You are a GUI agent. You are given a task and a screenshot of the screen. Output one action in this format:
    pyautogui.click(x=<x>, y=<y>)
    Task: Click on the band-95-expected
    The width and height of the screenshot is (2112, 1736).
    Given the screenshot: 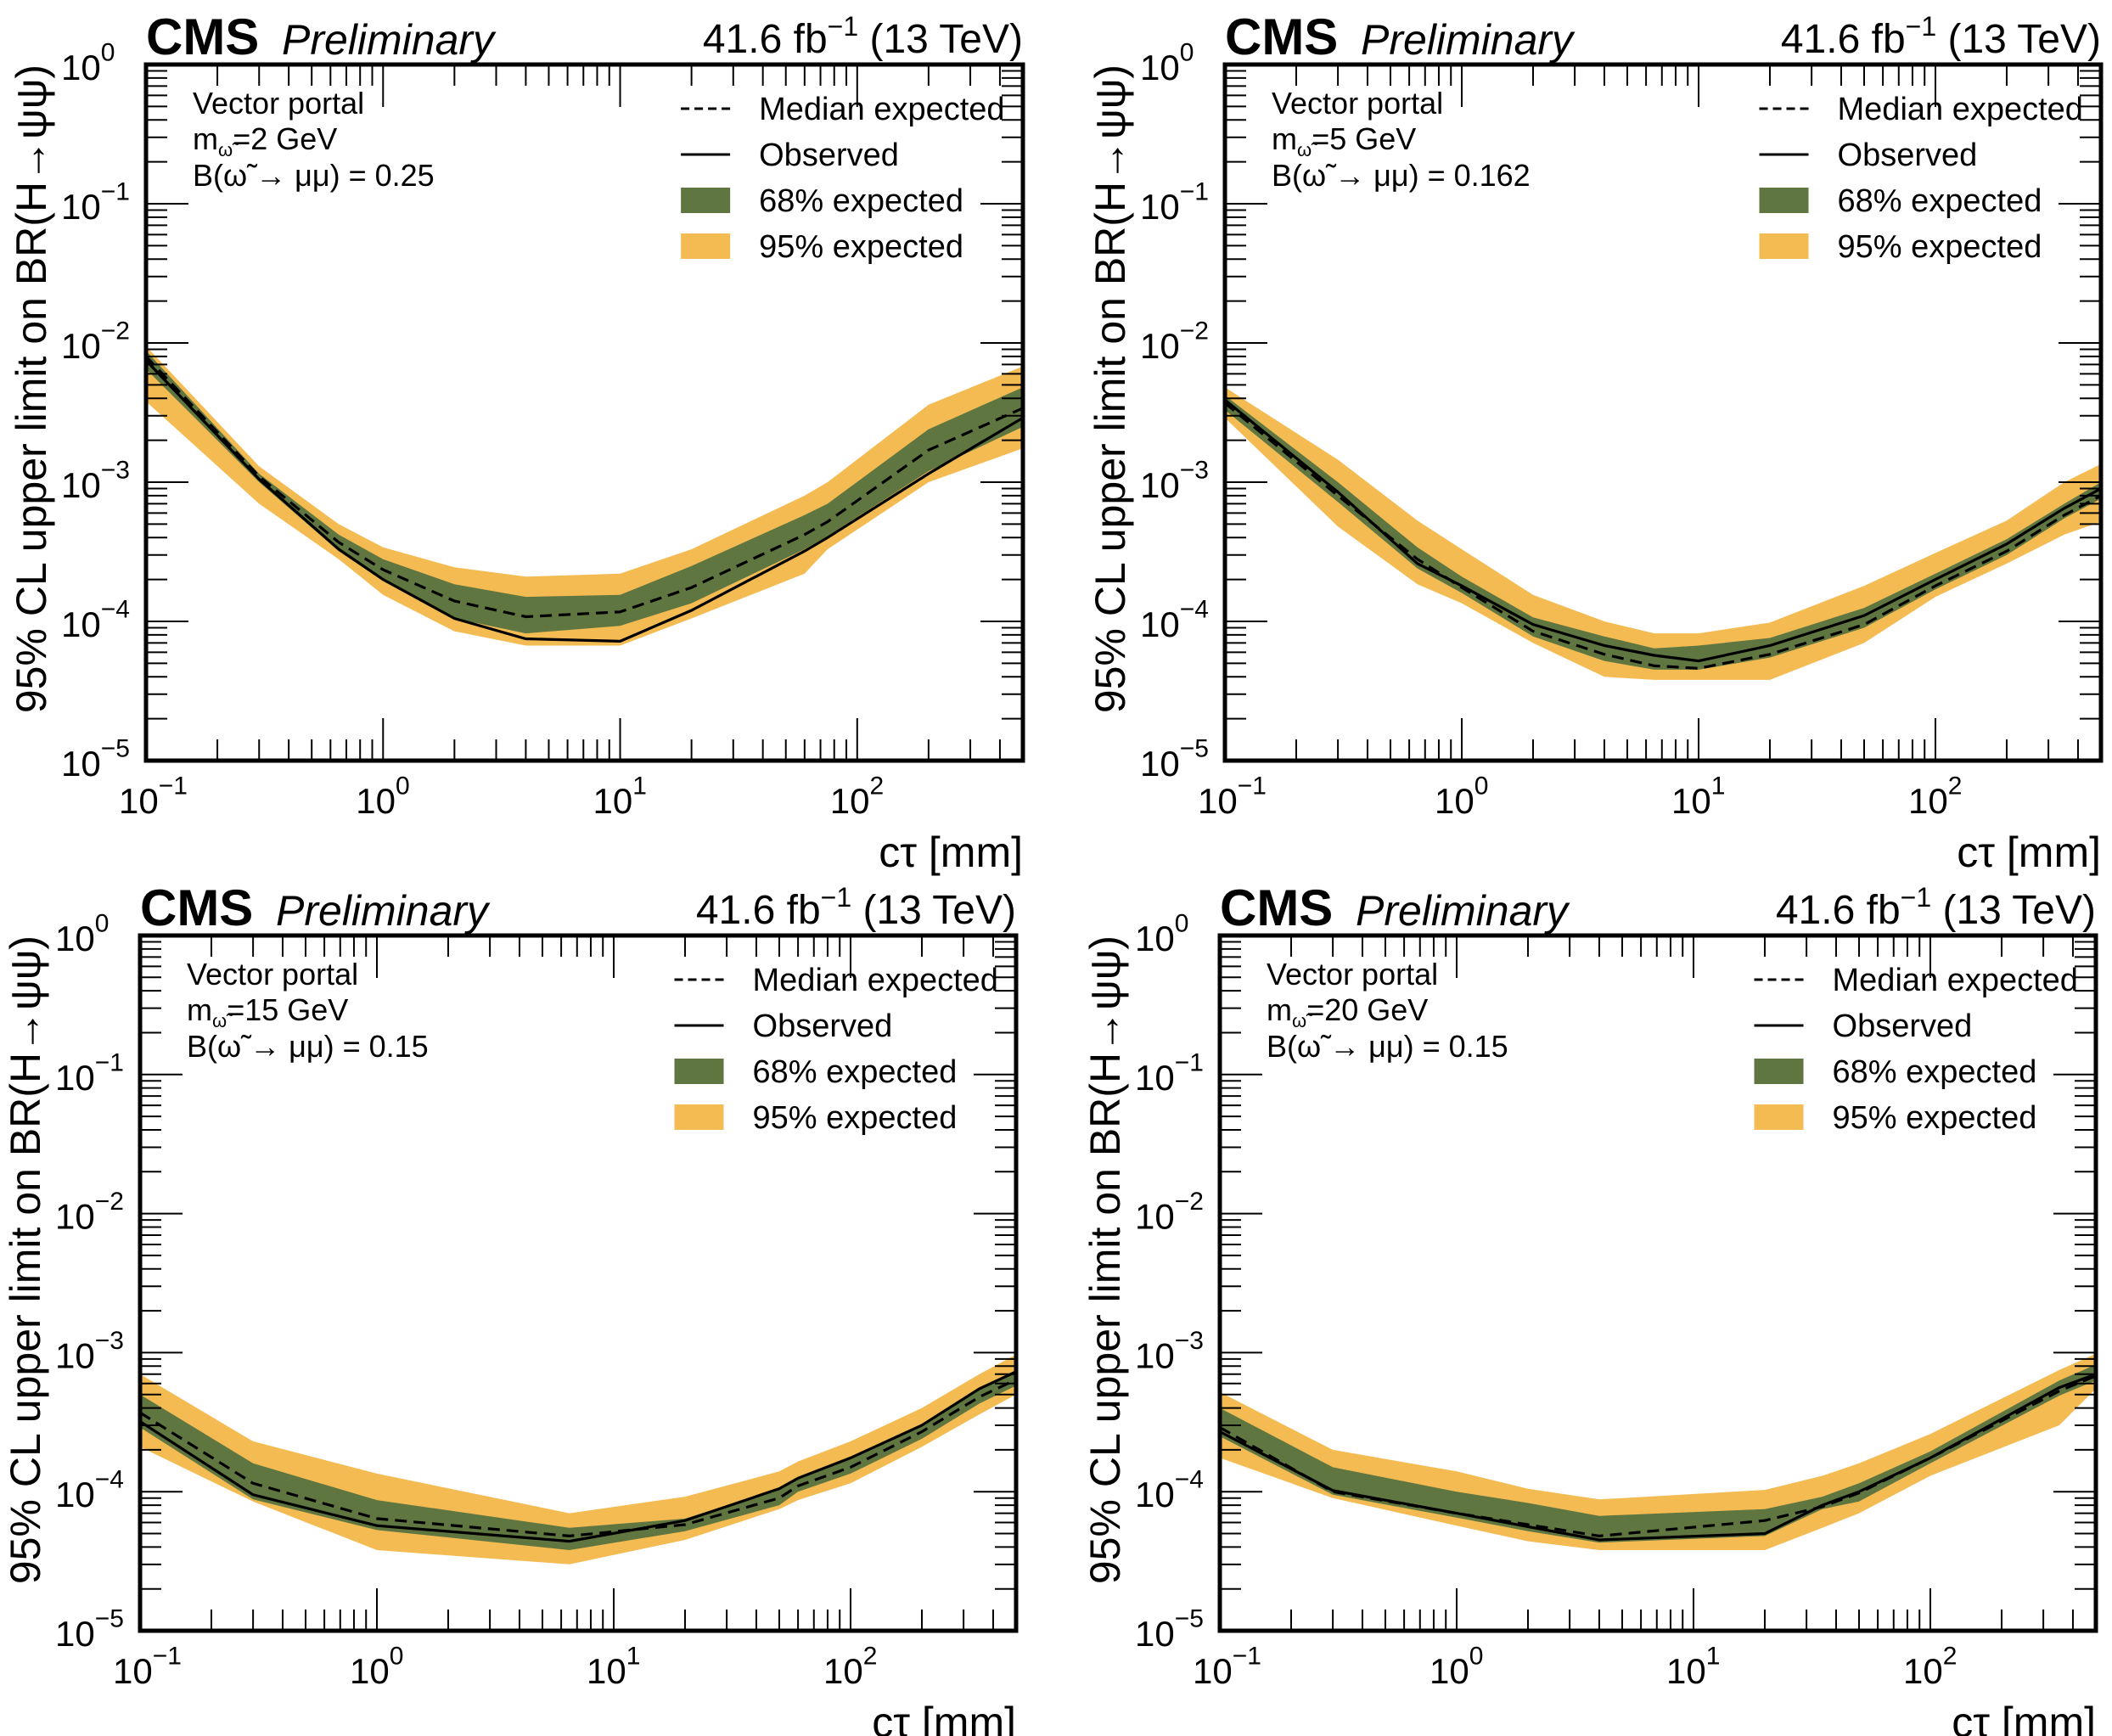 What is the action you would take?
    pyautogui.click(x=584, y=496)
    